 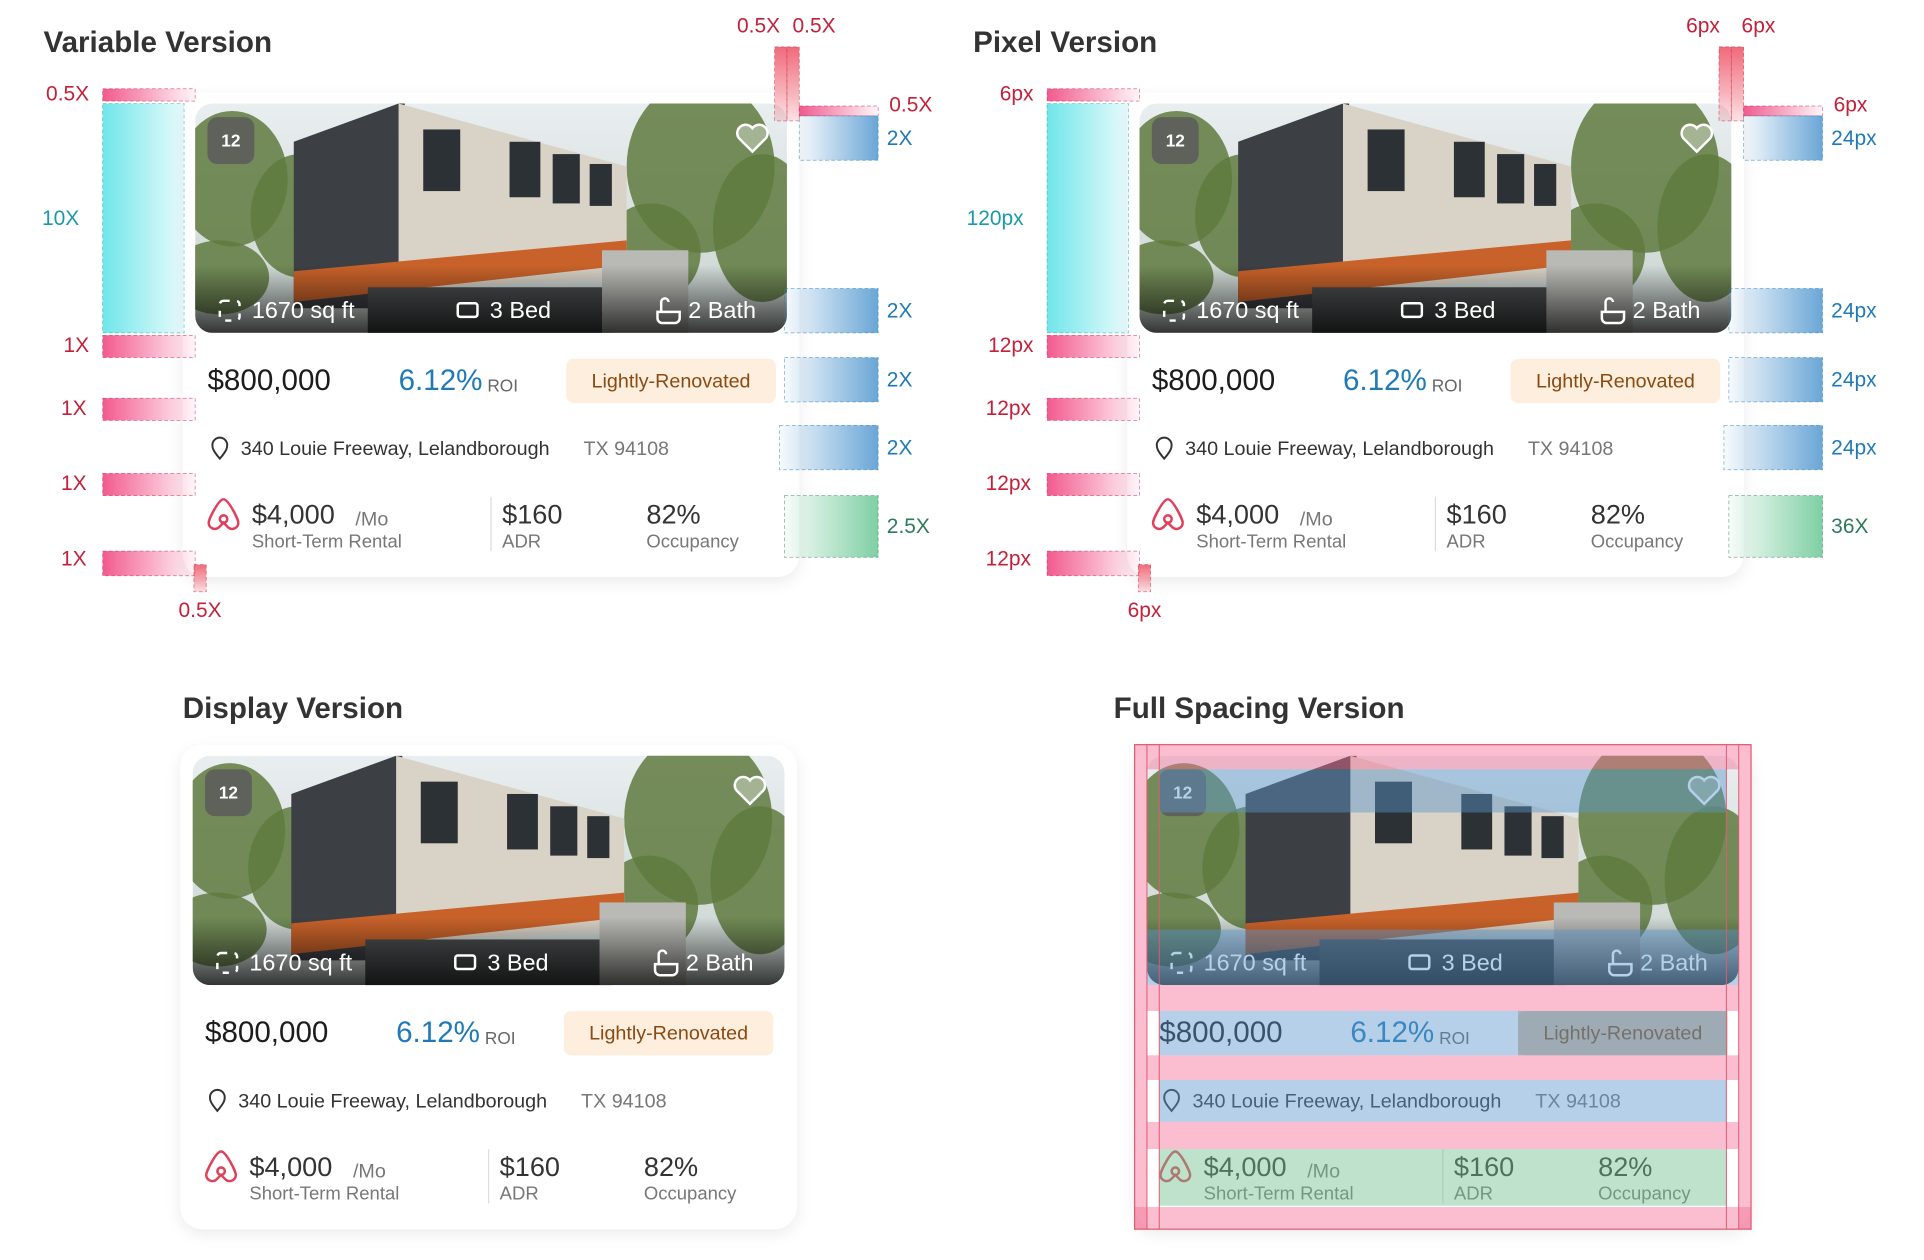 What do you see at coordinates (293, 708) in the screenshot?
I see `panel-title: Display Version` at bounding box center [293, 708].